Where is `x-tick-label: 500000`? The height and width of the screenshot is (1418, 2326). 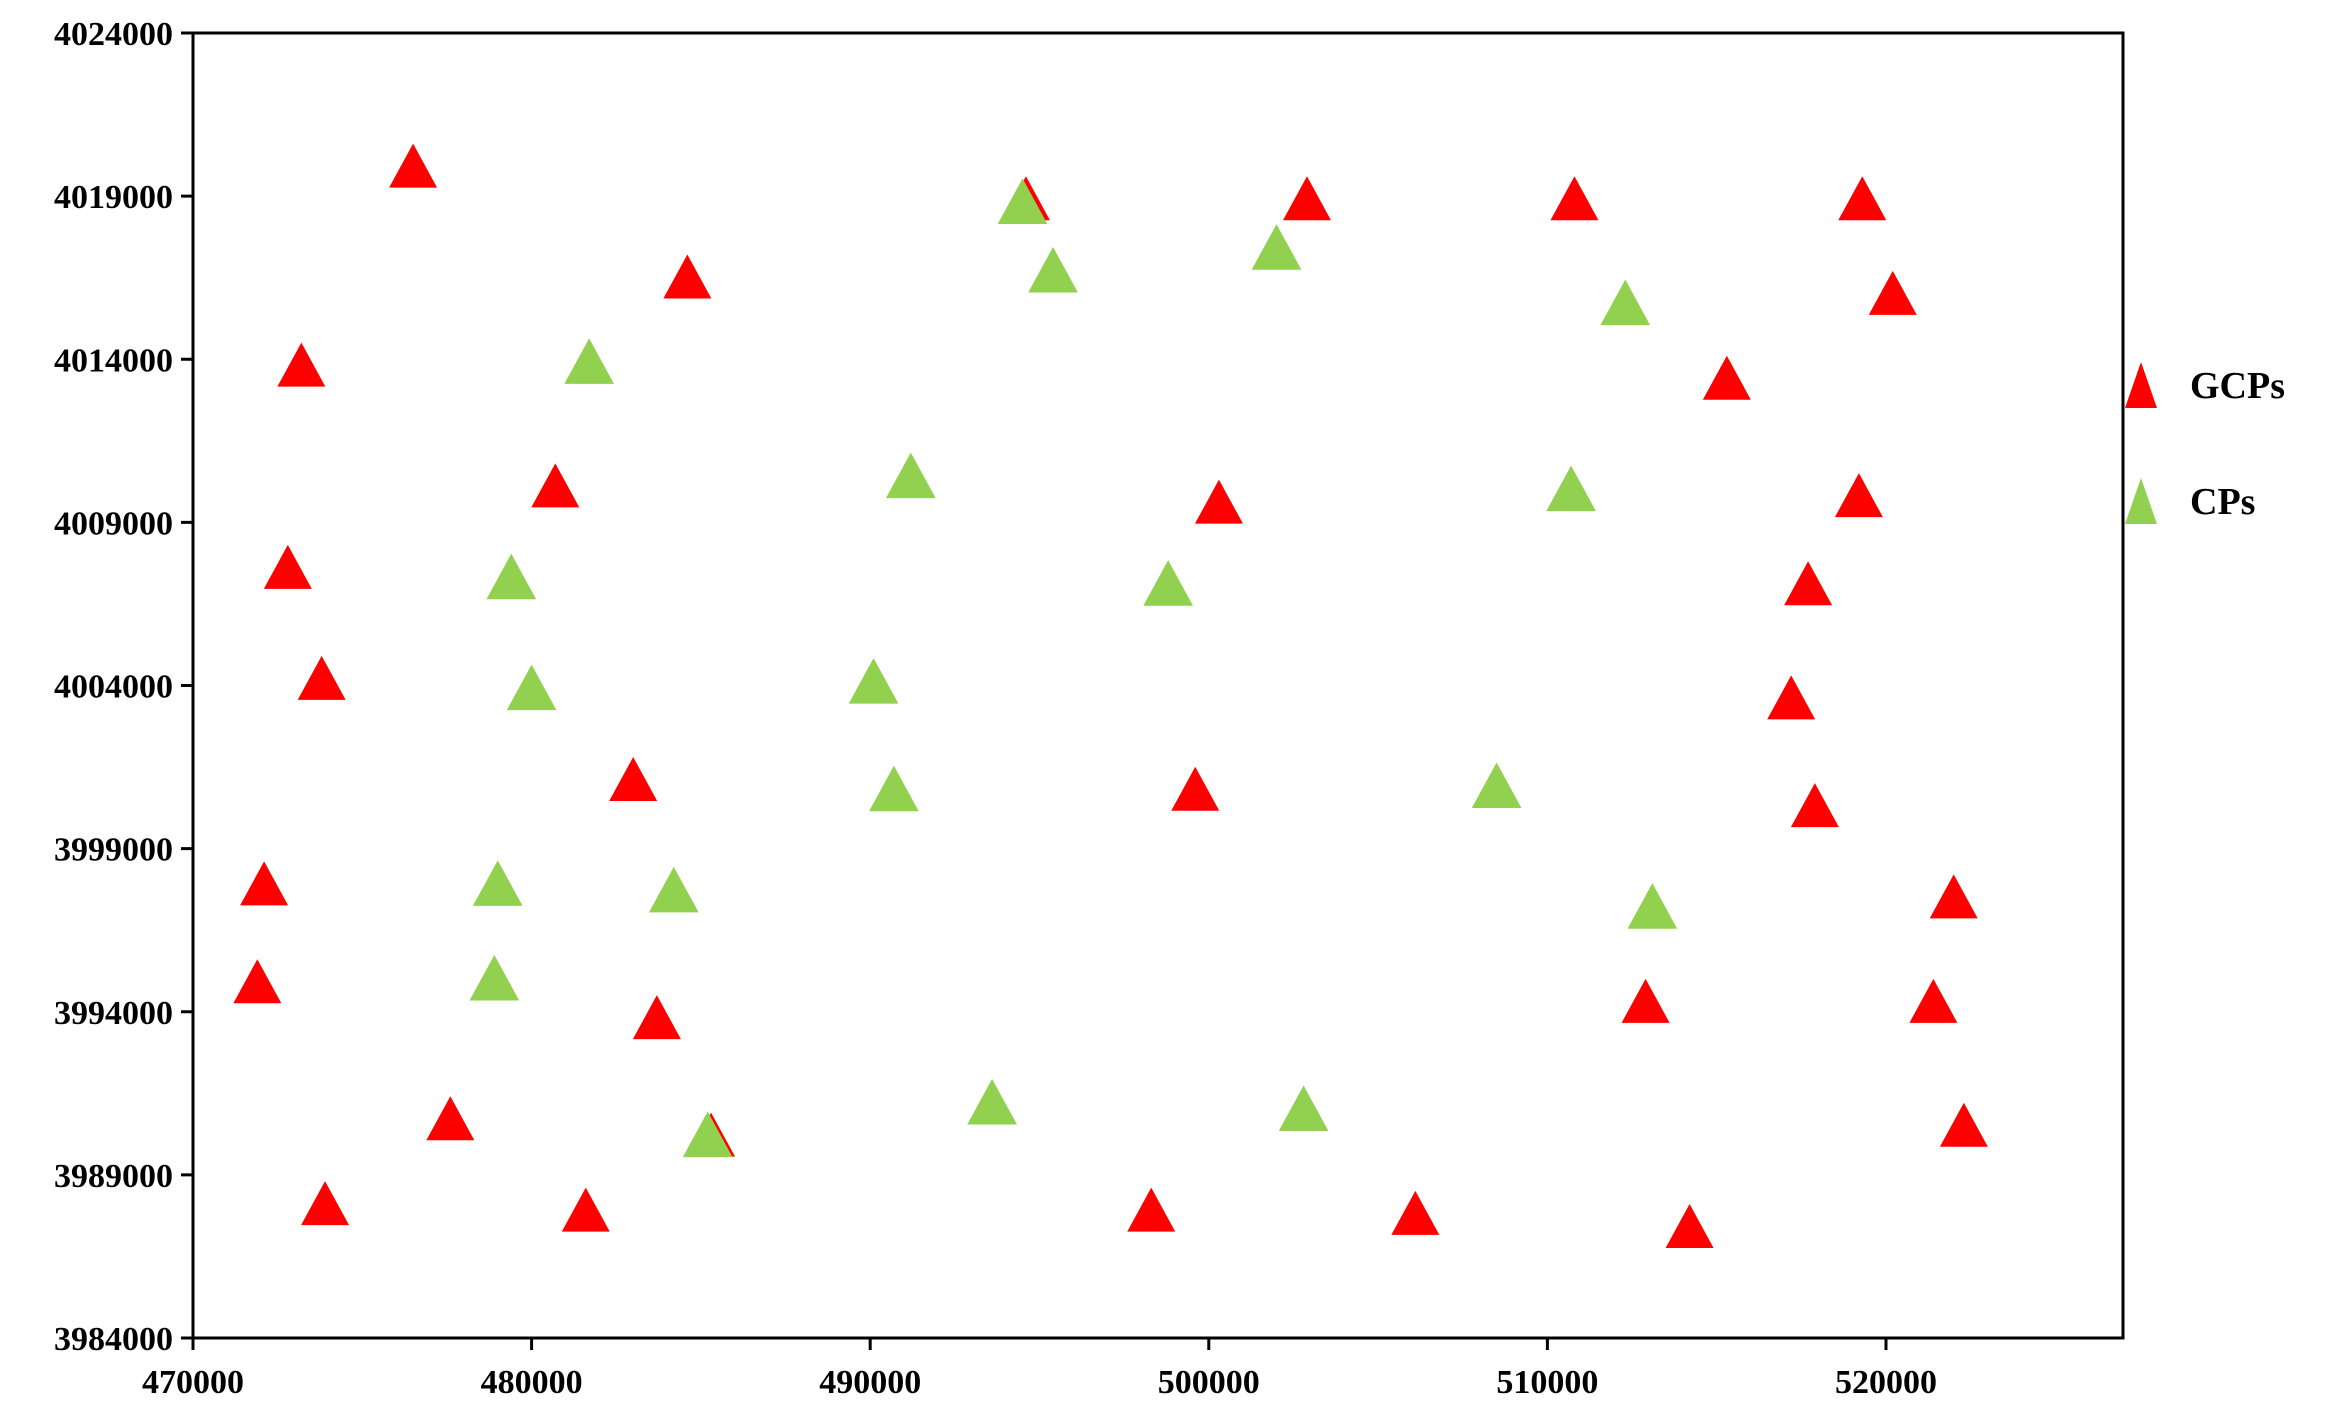 x-tick-label: 500000 is located at coordinates (1209, 1382).